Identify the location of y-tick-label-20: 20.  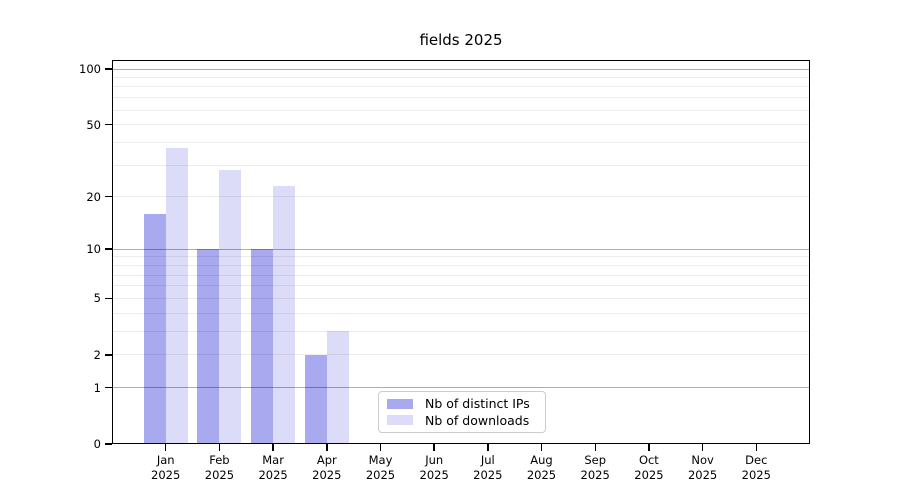
(93, 196).